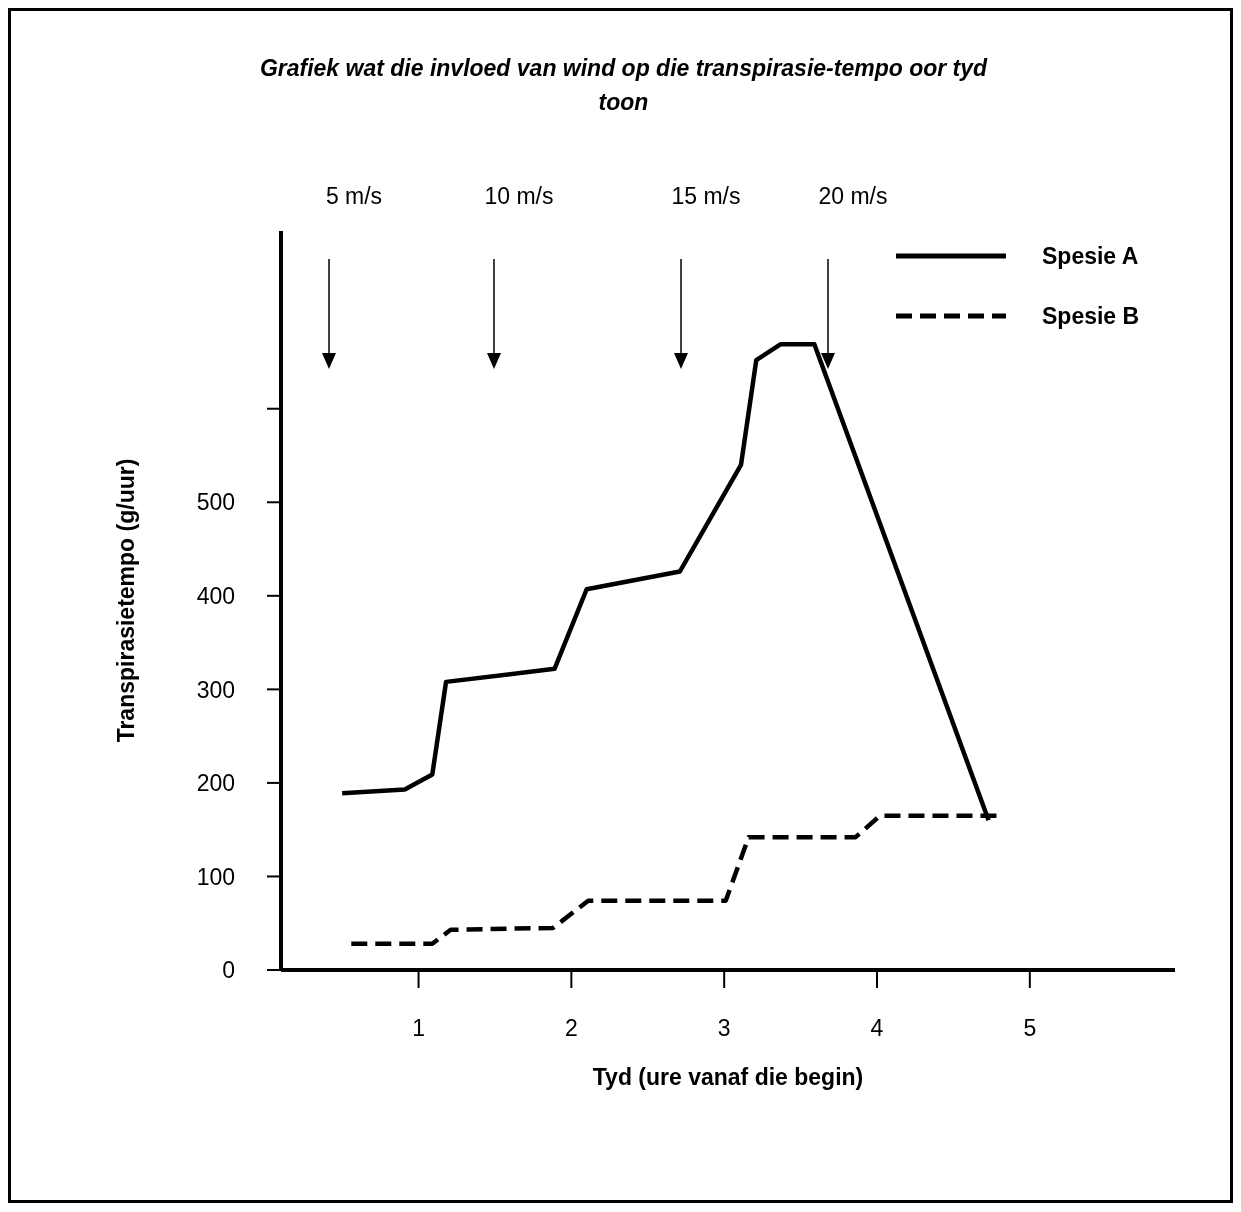 The width and height of the screenshot is (1241, 1212). What do you see at coordinates (1030, 1028) in the screenshot?
I see `x-tick-label: 5` at bounding box center [1030, 1028].